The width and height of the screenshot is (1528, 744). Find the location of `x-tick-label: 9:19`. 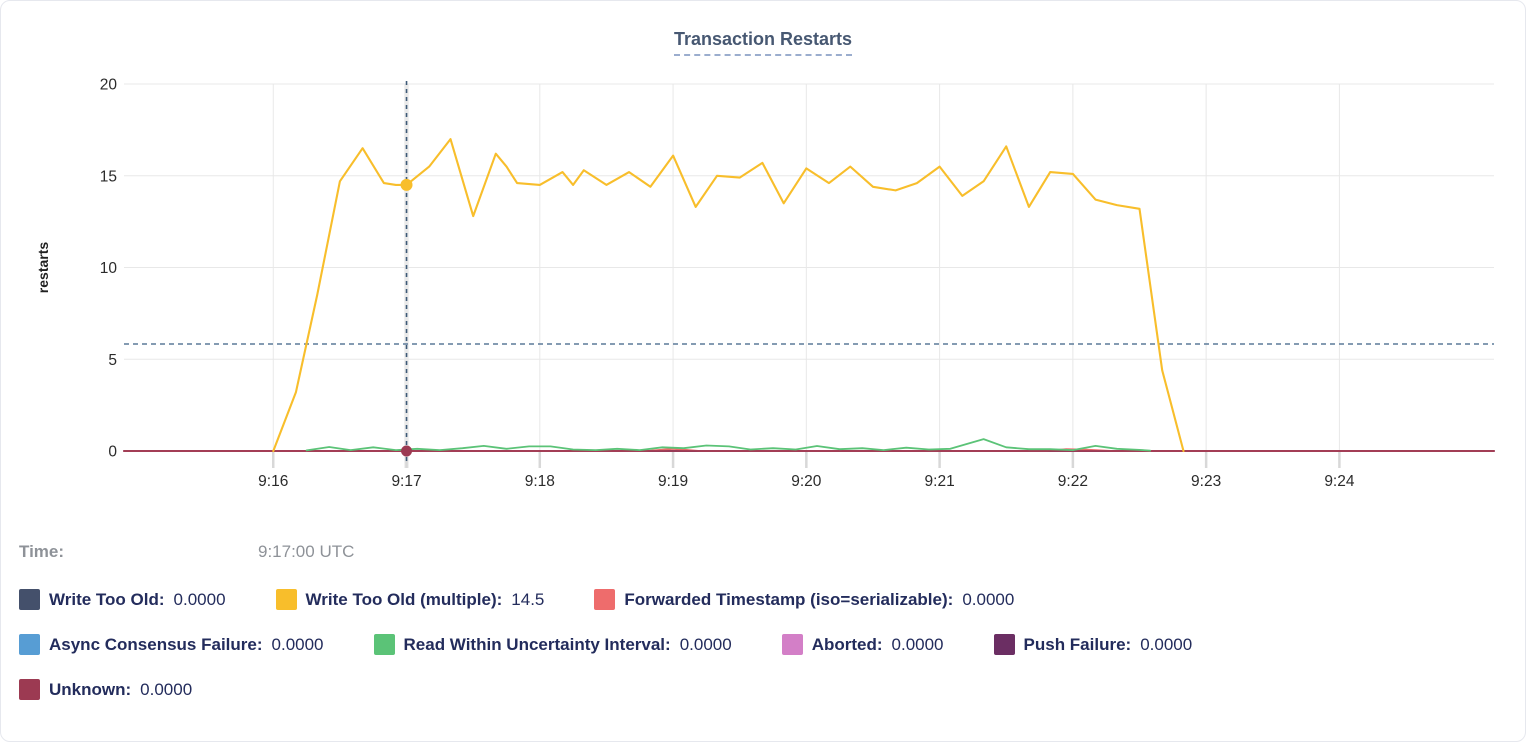

x-tick-label: 9:19 is located at coordinates (673, 481).